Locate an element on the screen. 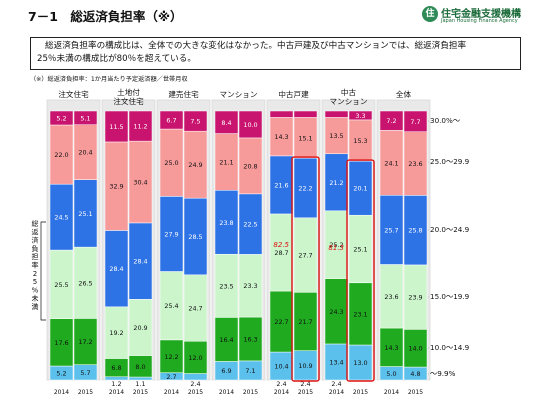 The image size is (550, 401). data-label: 25.0 is located at coordinates (171, 163).